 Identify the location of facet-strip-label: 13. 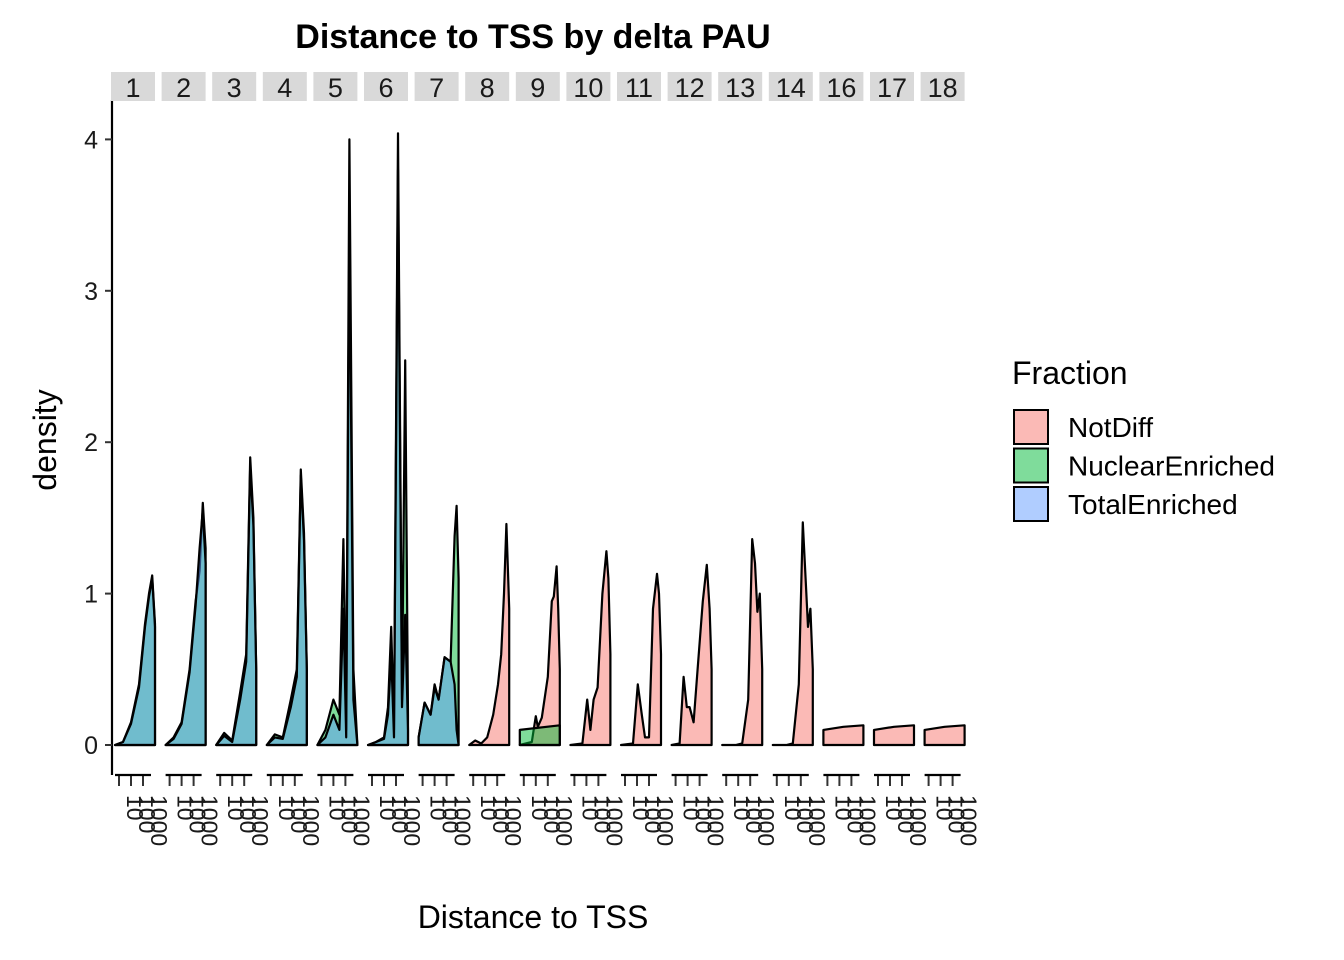
(740, 88).